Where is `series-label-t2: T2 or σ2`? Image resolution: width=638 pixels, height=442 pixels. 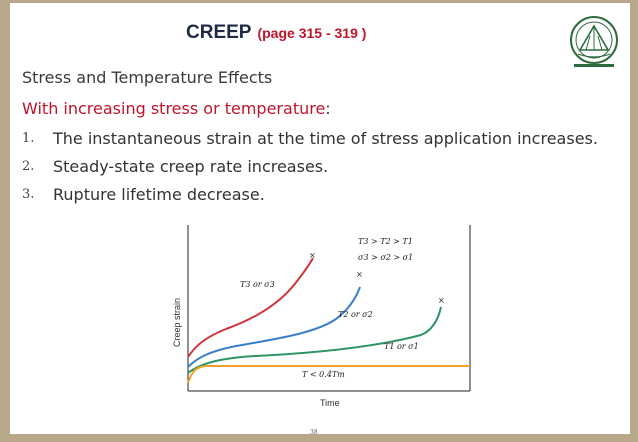 series-label-t2: T2 or σ2 is located at coordinates (355, 314).